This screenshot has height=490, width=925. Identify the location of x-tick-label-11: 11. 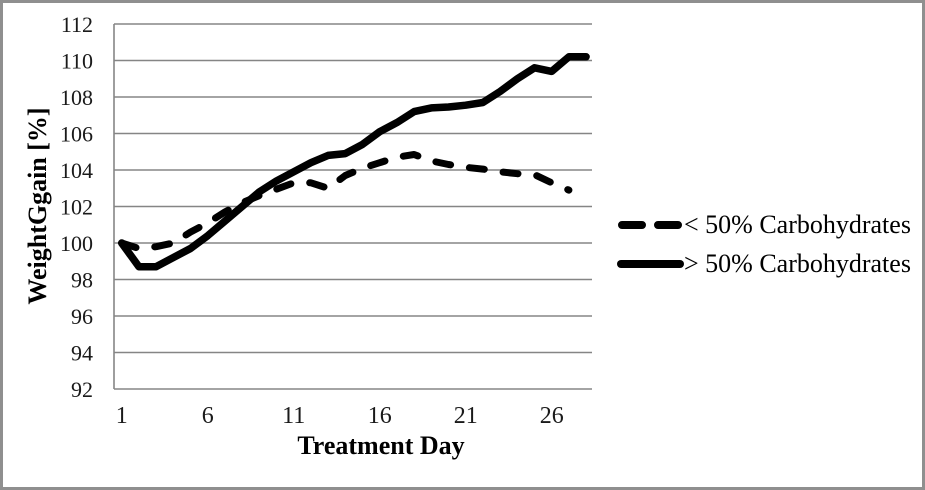
(293, 416).